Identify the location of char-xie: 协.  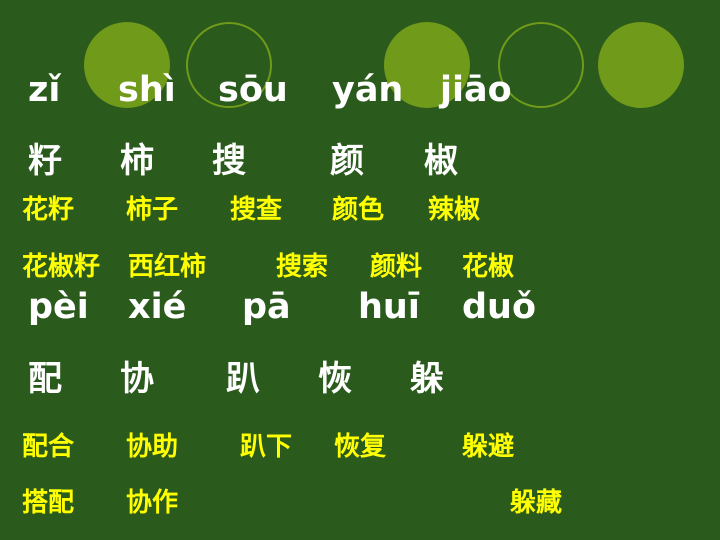
(137, 379).